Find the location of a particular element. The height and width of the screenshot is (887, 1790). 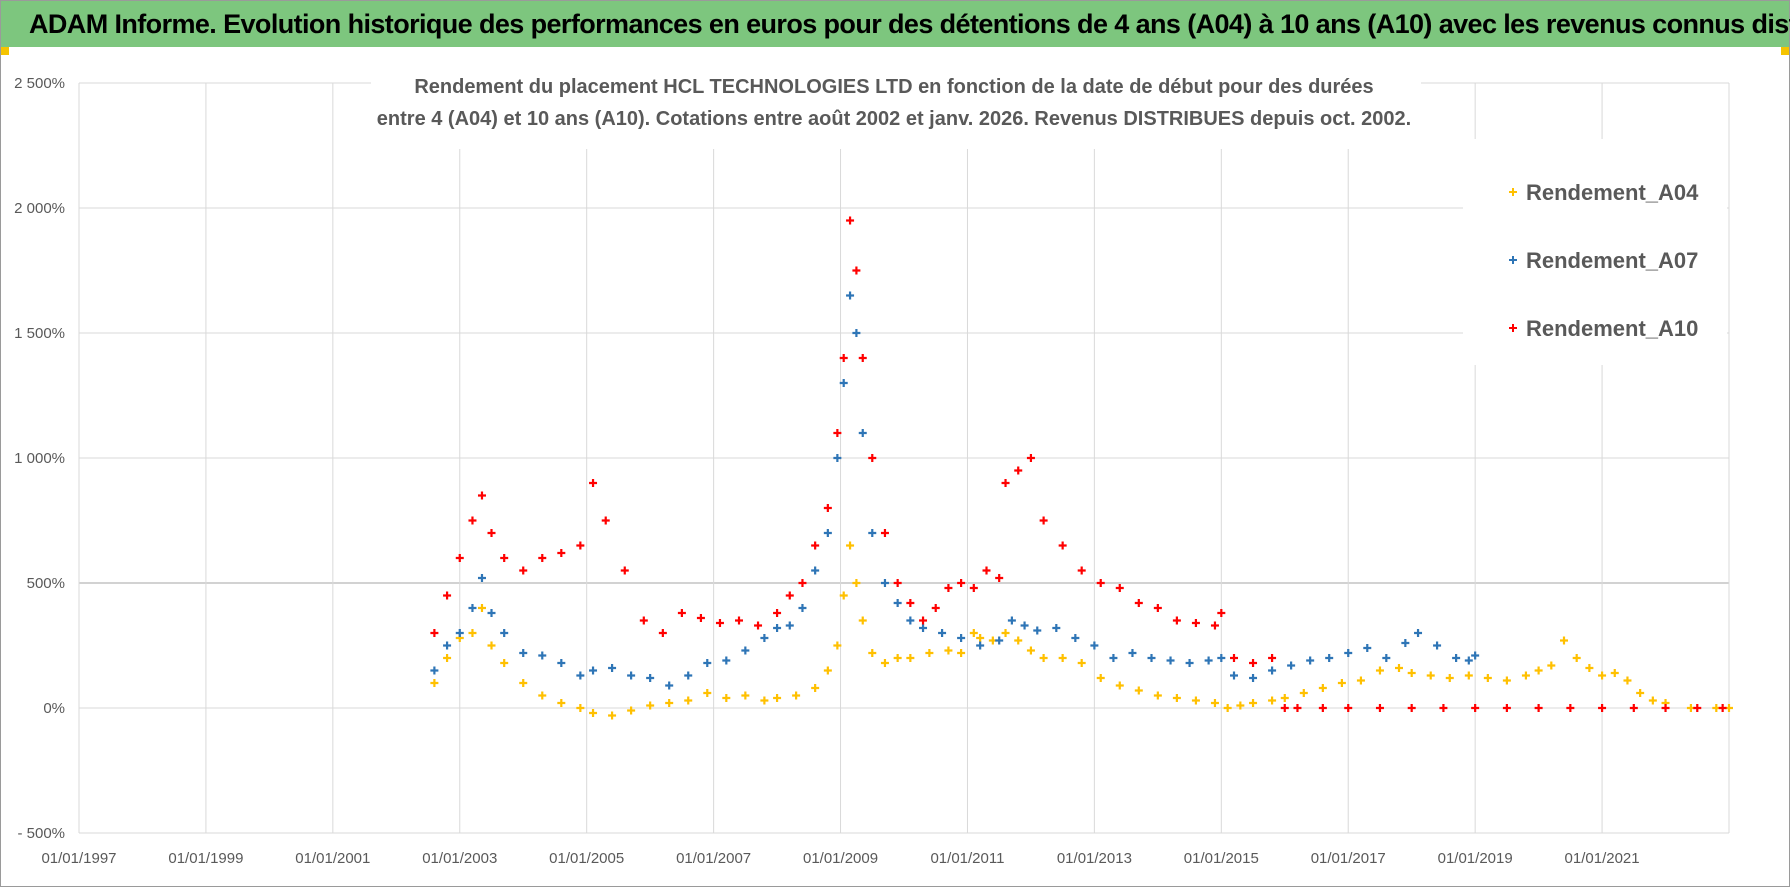

x-tick-label: 01/01/1997 is located at coordinates (78, 858).